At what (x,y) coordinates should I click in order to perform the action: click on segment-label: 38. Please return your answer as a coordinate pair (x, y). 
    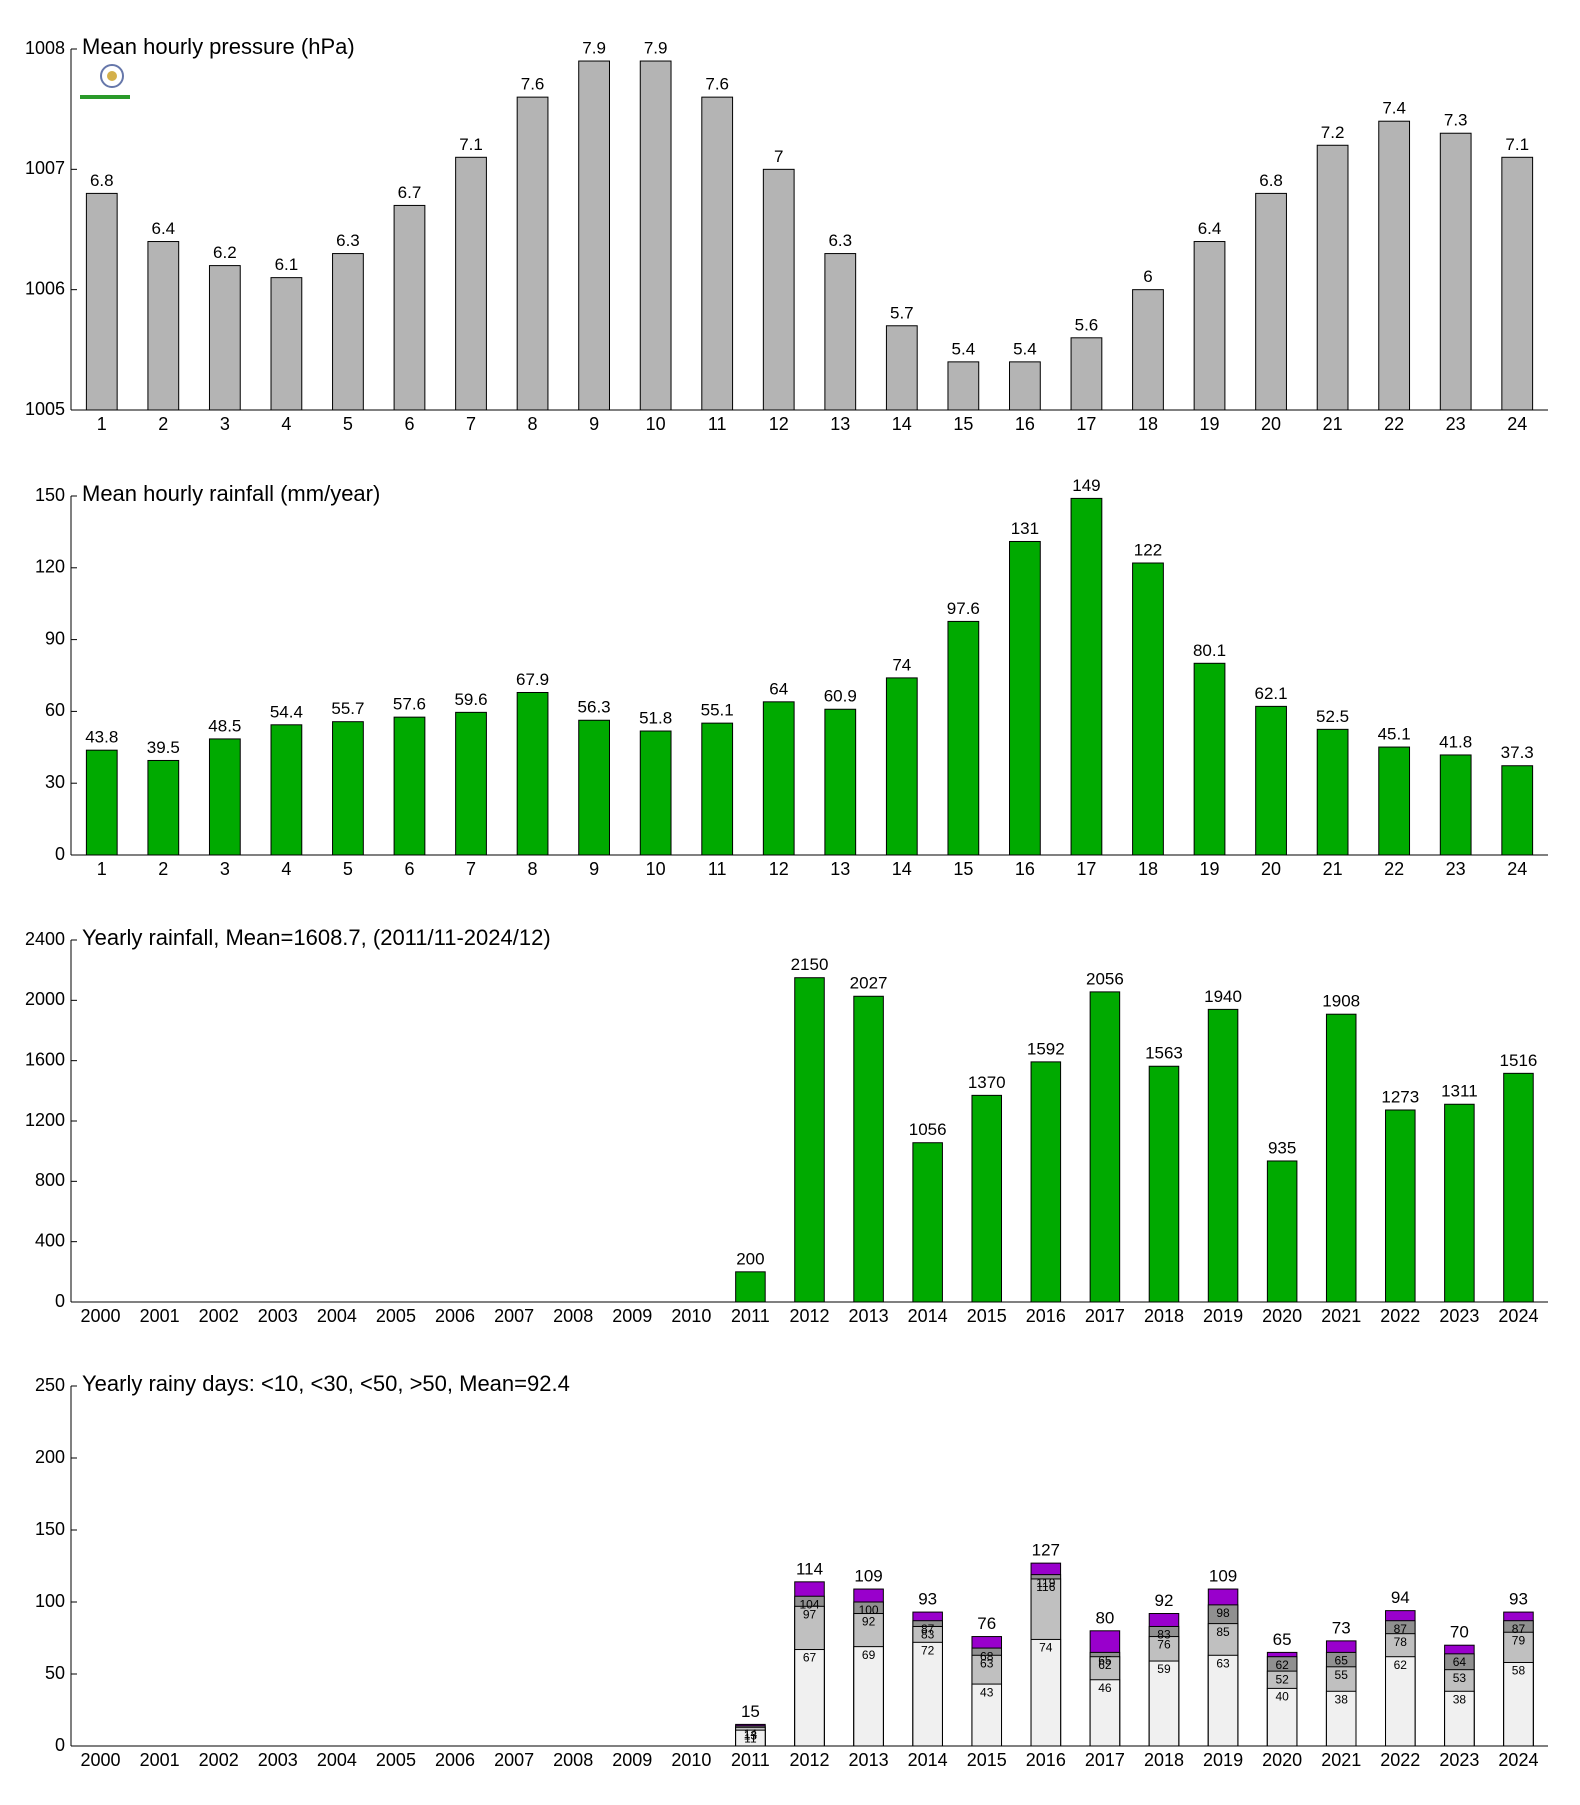
    Looking at the image, I should click on (1460, 1699).